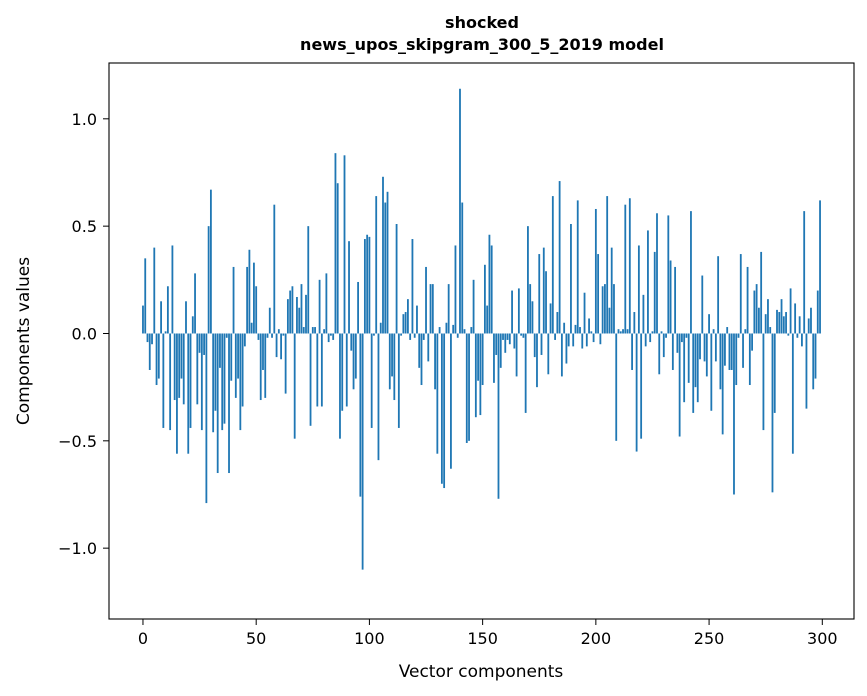  What do you see at coordinates (256, 638) in the screenshot?
I see `x-tick-label: 50` at bounding box center [256, 638].